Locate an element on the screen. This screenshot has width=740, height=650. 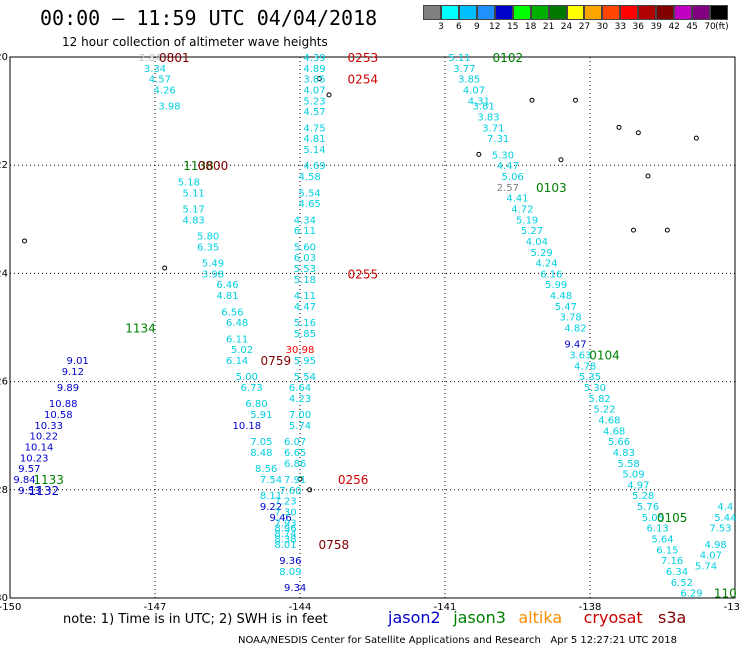
lat-tick-label: -26 is located at coordinates (4, 382).